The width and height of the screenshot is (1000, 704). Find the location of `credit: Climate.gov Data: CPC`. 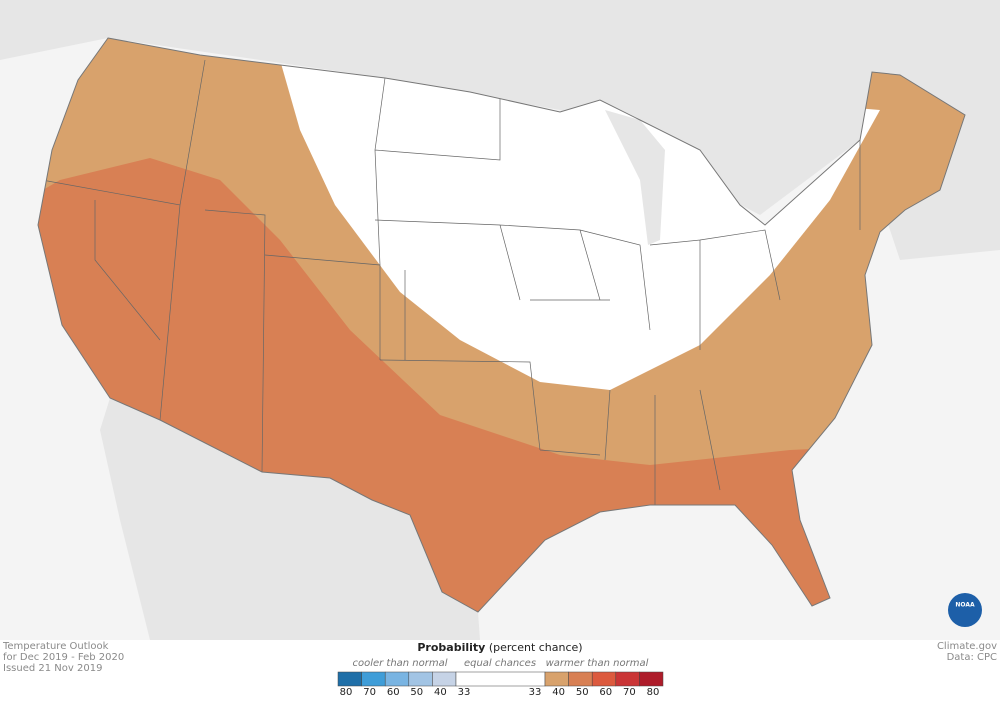

credit: Climate.gov Data: CPC is located at coordinates (967, 652).